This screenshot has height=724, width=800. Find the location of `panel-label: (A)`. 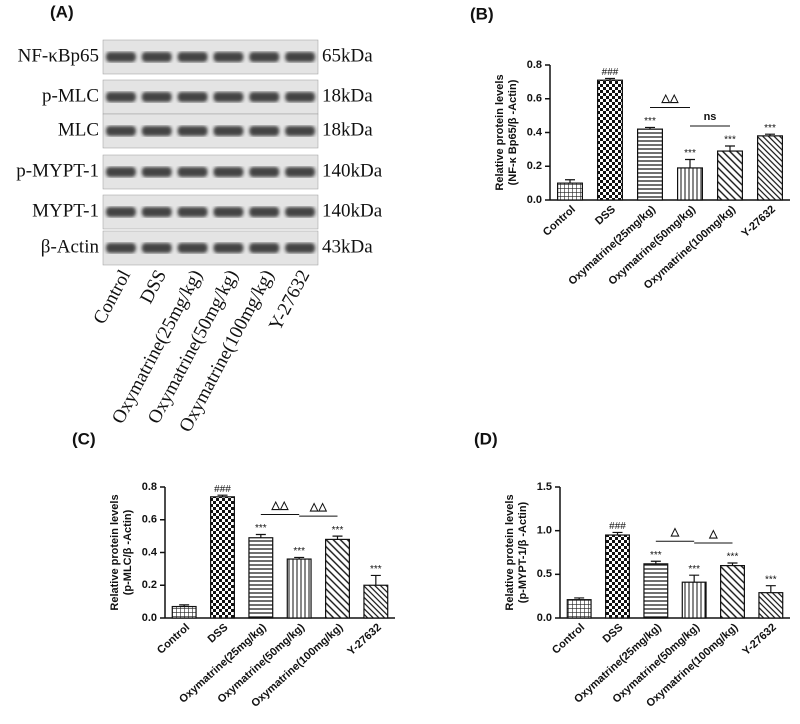

panel-label: (A) is located at coordinates (62, 11).